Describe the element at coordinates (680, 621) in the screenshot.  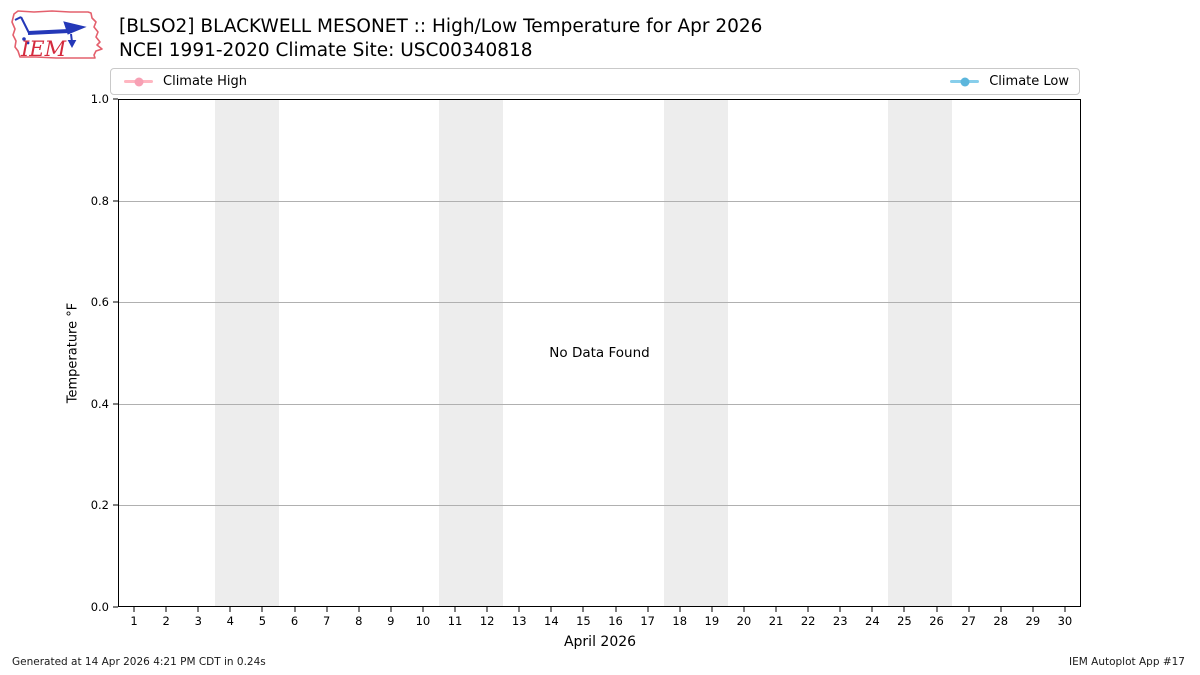
I see `x-tick-label: 18` at that location.